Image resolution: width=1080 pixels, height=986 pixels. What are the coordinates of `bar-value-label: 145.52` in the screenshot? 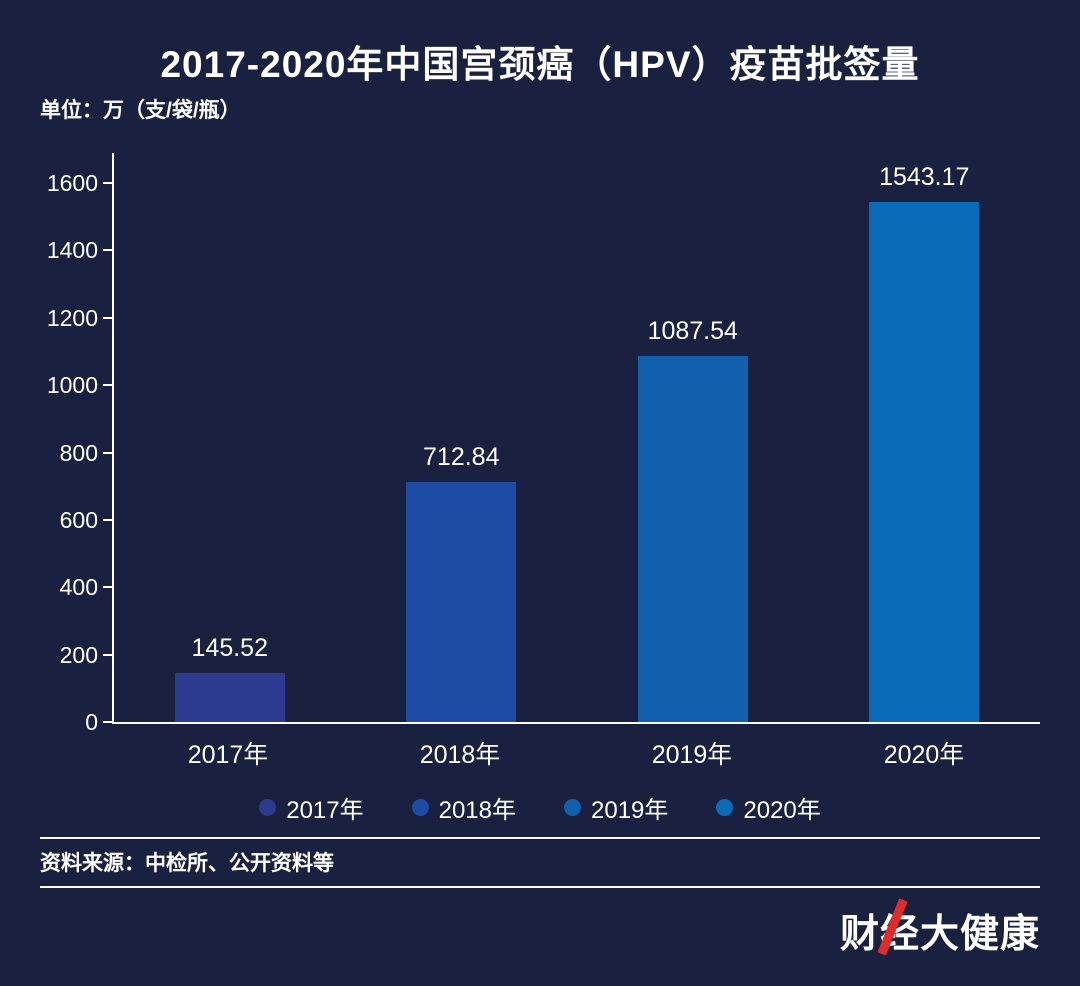 It's located at (229, 647).